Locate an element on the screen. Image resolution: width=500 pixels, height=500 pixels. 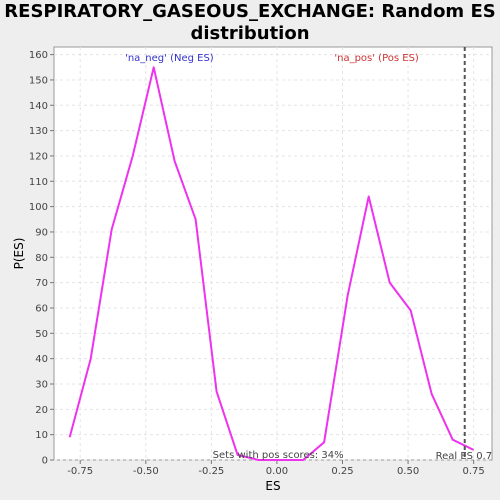
y-tick-label: 150 is located at coordinates (38, 80).